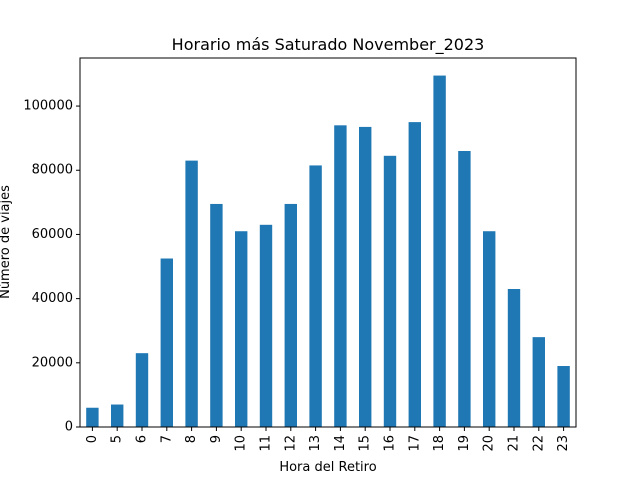 The height and width of the screenshot is (480, 640). I want to click on x-tick-label: 23, so click(563, 443).